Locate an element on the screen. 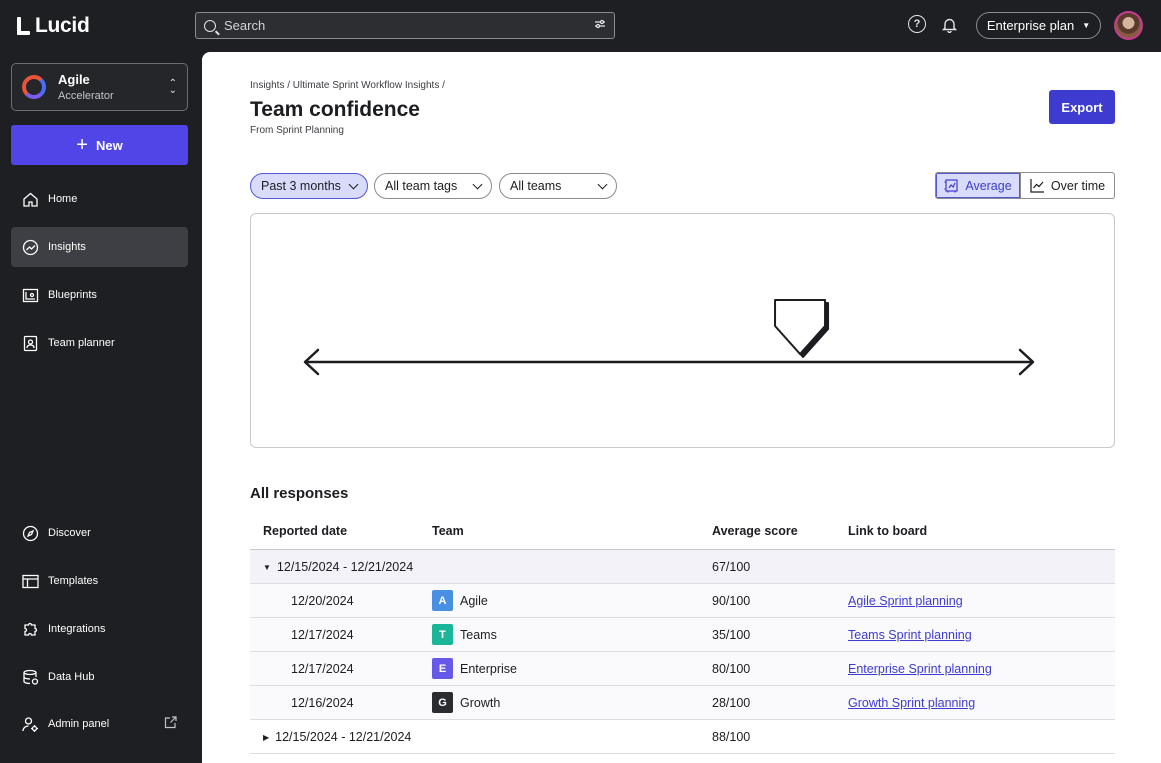 This screenshot has height=763, width=1161. workspace-switcher: Agile Accelerator ⌃ ⌄ is located at coordinates (99, 87).